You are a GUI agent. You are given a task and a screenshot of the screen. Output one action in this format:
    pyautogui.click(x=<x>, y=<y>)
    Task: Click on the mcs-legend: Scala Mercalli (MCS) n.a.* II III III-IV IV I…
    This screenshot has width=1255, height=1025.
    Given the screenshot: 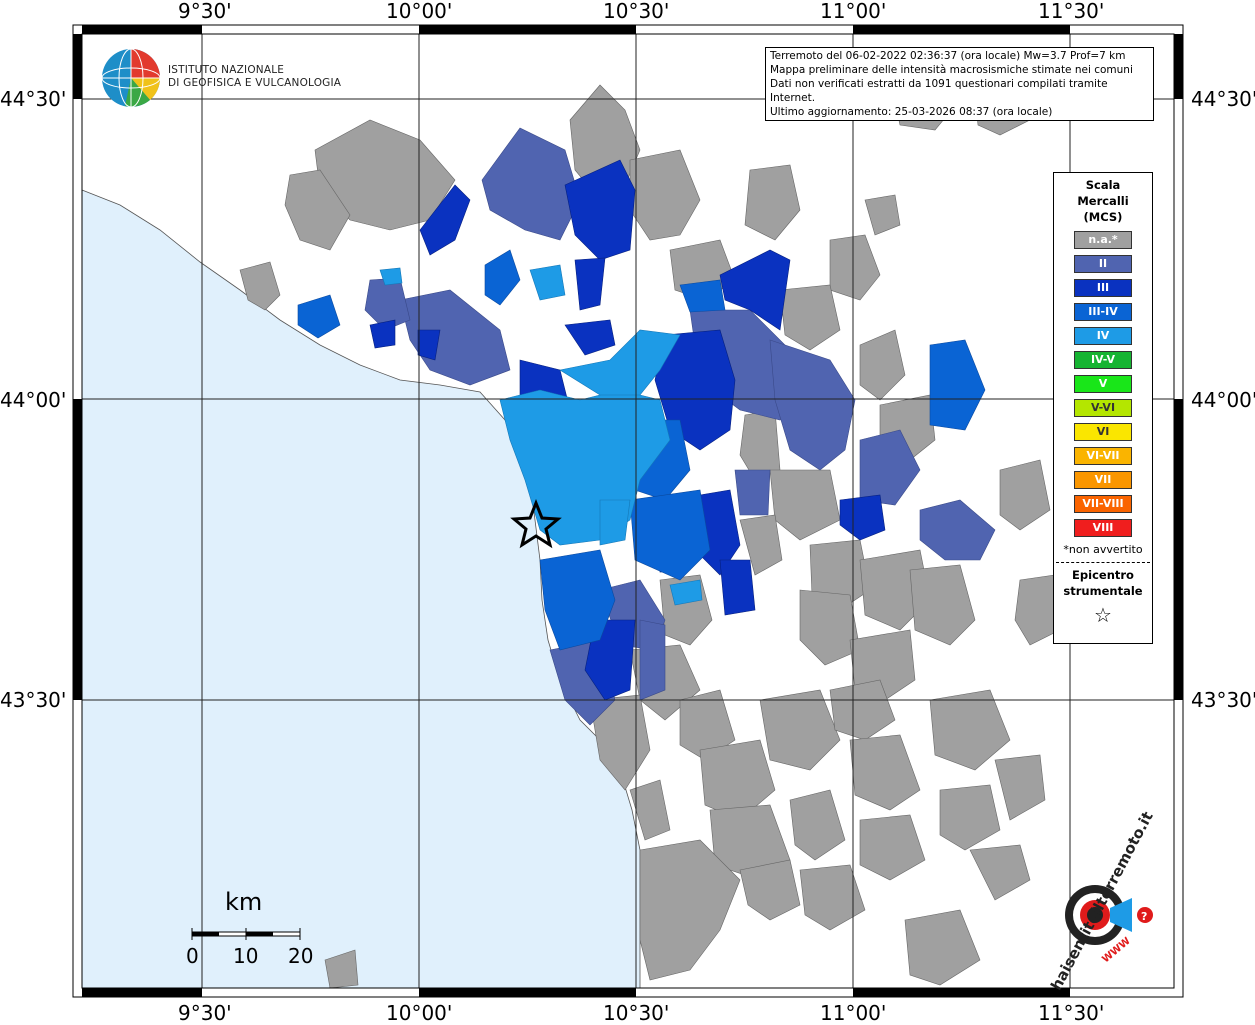 What is the action you would take?
    pyautogui.click(x=1103, y=408)
    